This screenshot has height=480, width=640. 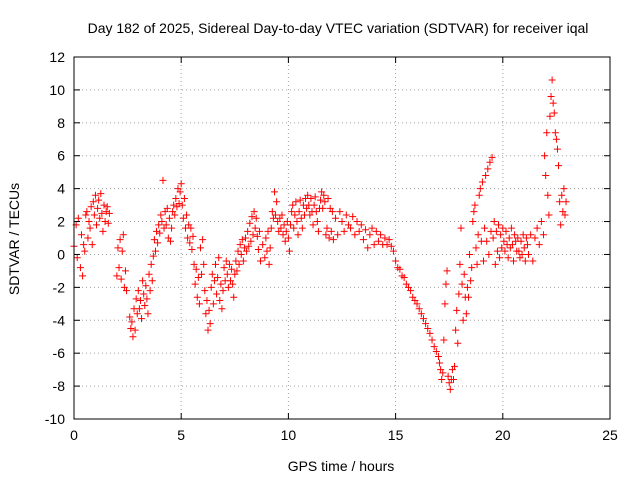 I want to click on x-tick-label: 25, so click(x=610, y=435).